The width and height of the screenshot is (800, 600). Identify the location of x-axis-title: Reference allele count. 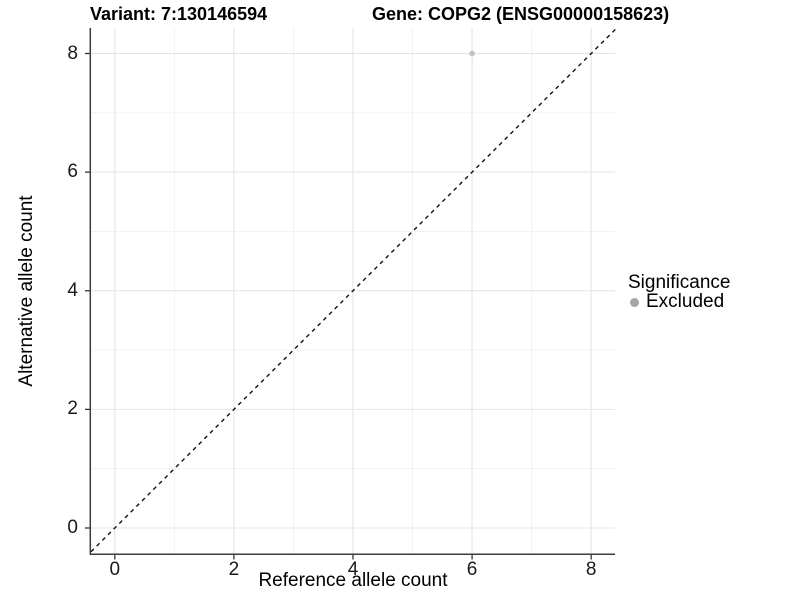
(353, 580).